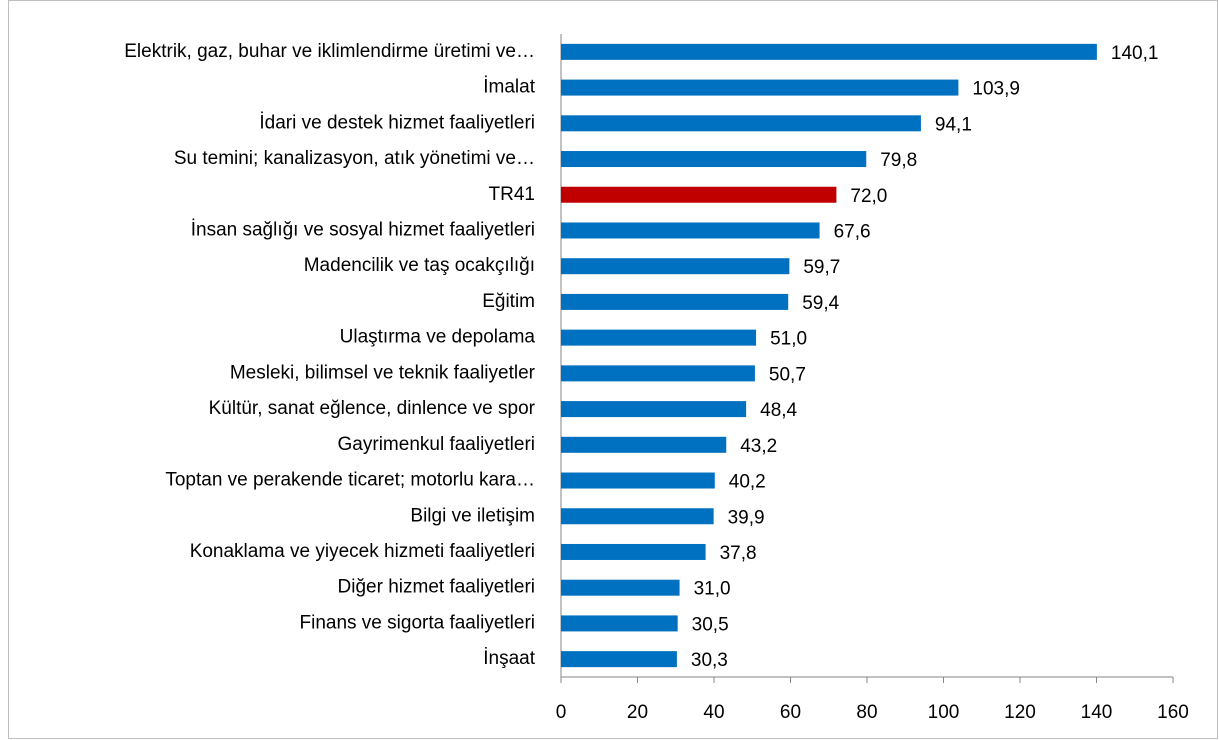 This screenshot has height=740, width=1219. I want to click on y-tick-label: TR41, so click(512, 194).